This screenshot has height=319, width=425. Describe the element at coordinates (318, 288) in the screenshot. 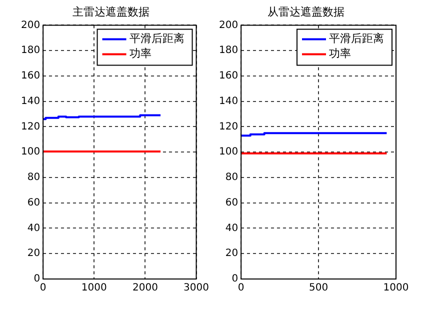

I see `x-tick-label: 500` at that location.